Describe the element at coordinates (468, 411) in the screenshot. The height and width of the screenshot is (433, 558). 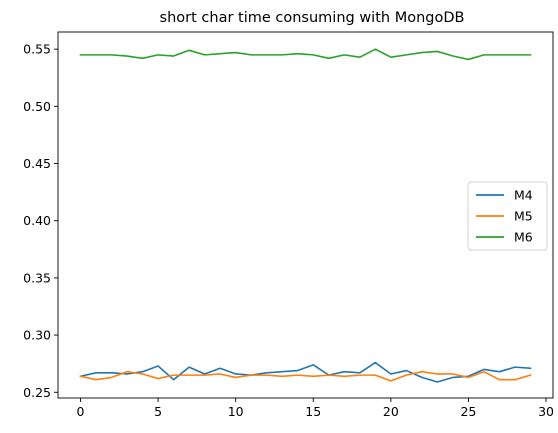
I see `x-tick-label: 25` at that location.